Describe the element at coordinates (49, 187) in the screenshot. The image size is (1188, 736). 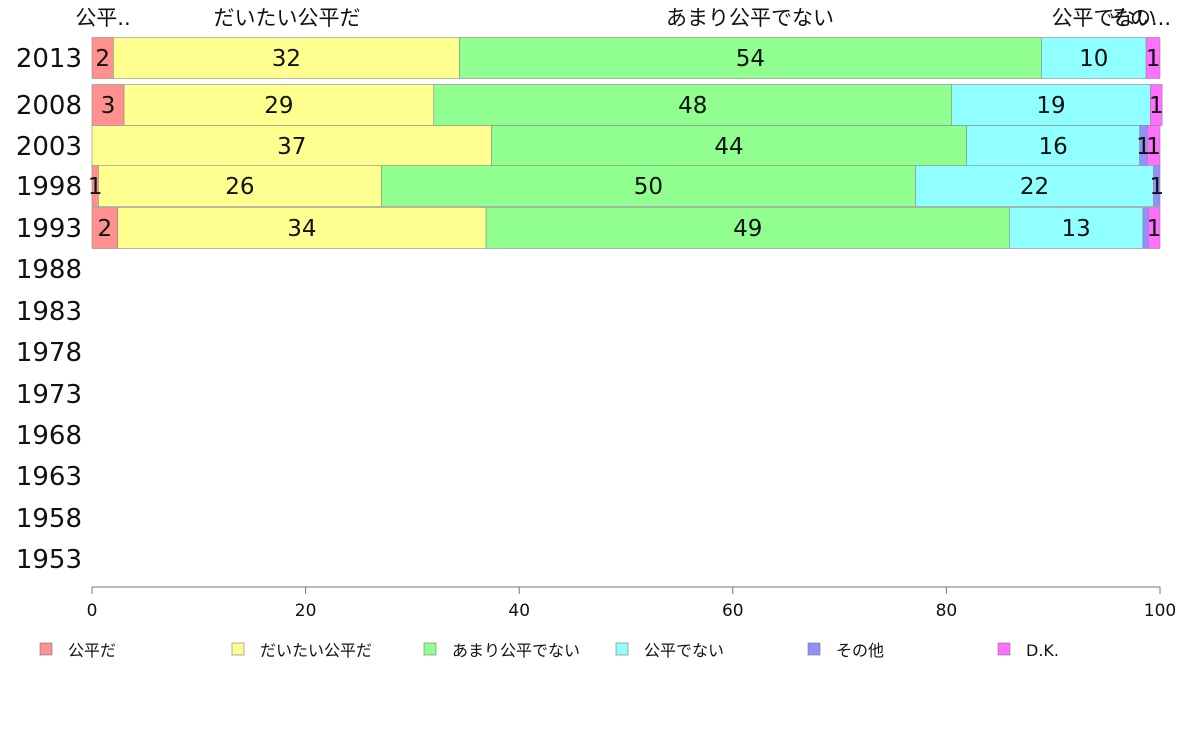
I see `year-label-1998: 1998` at that location.